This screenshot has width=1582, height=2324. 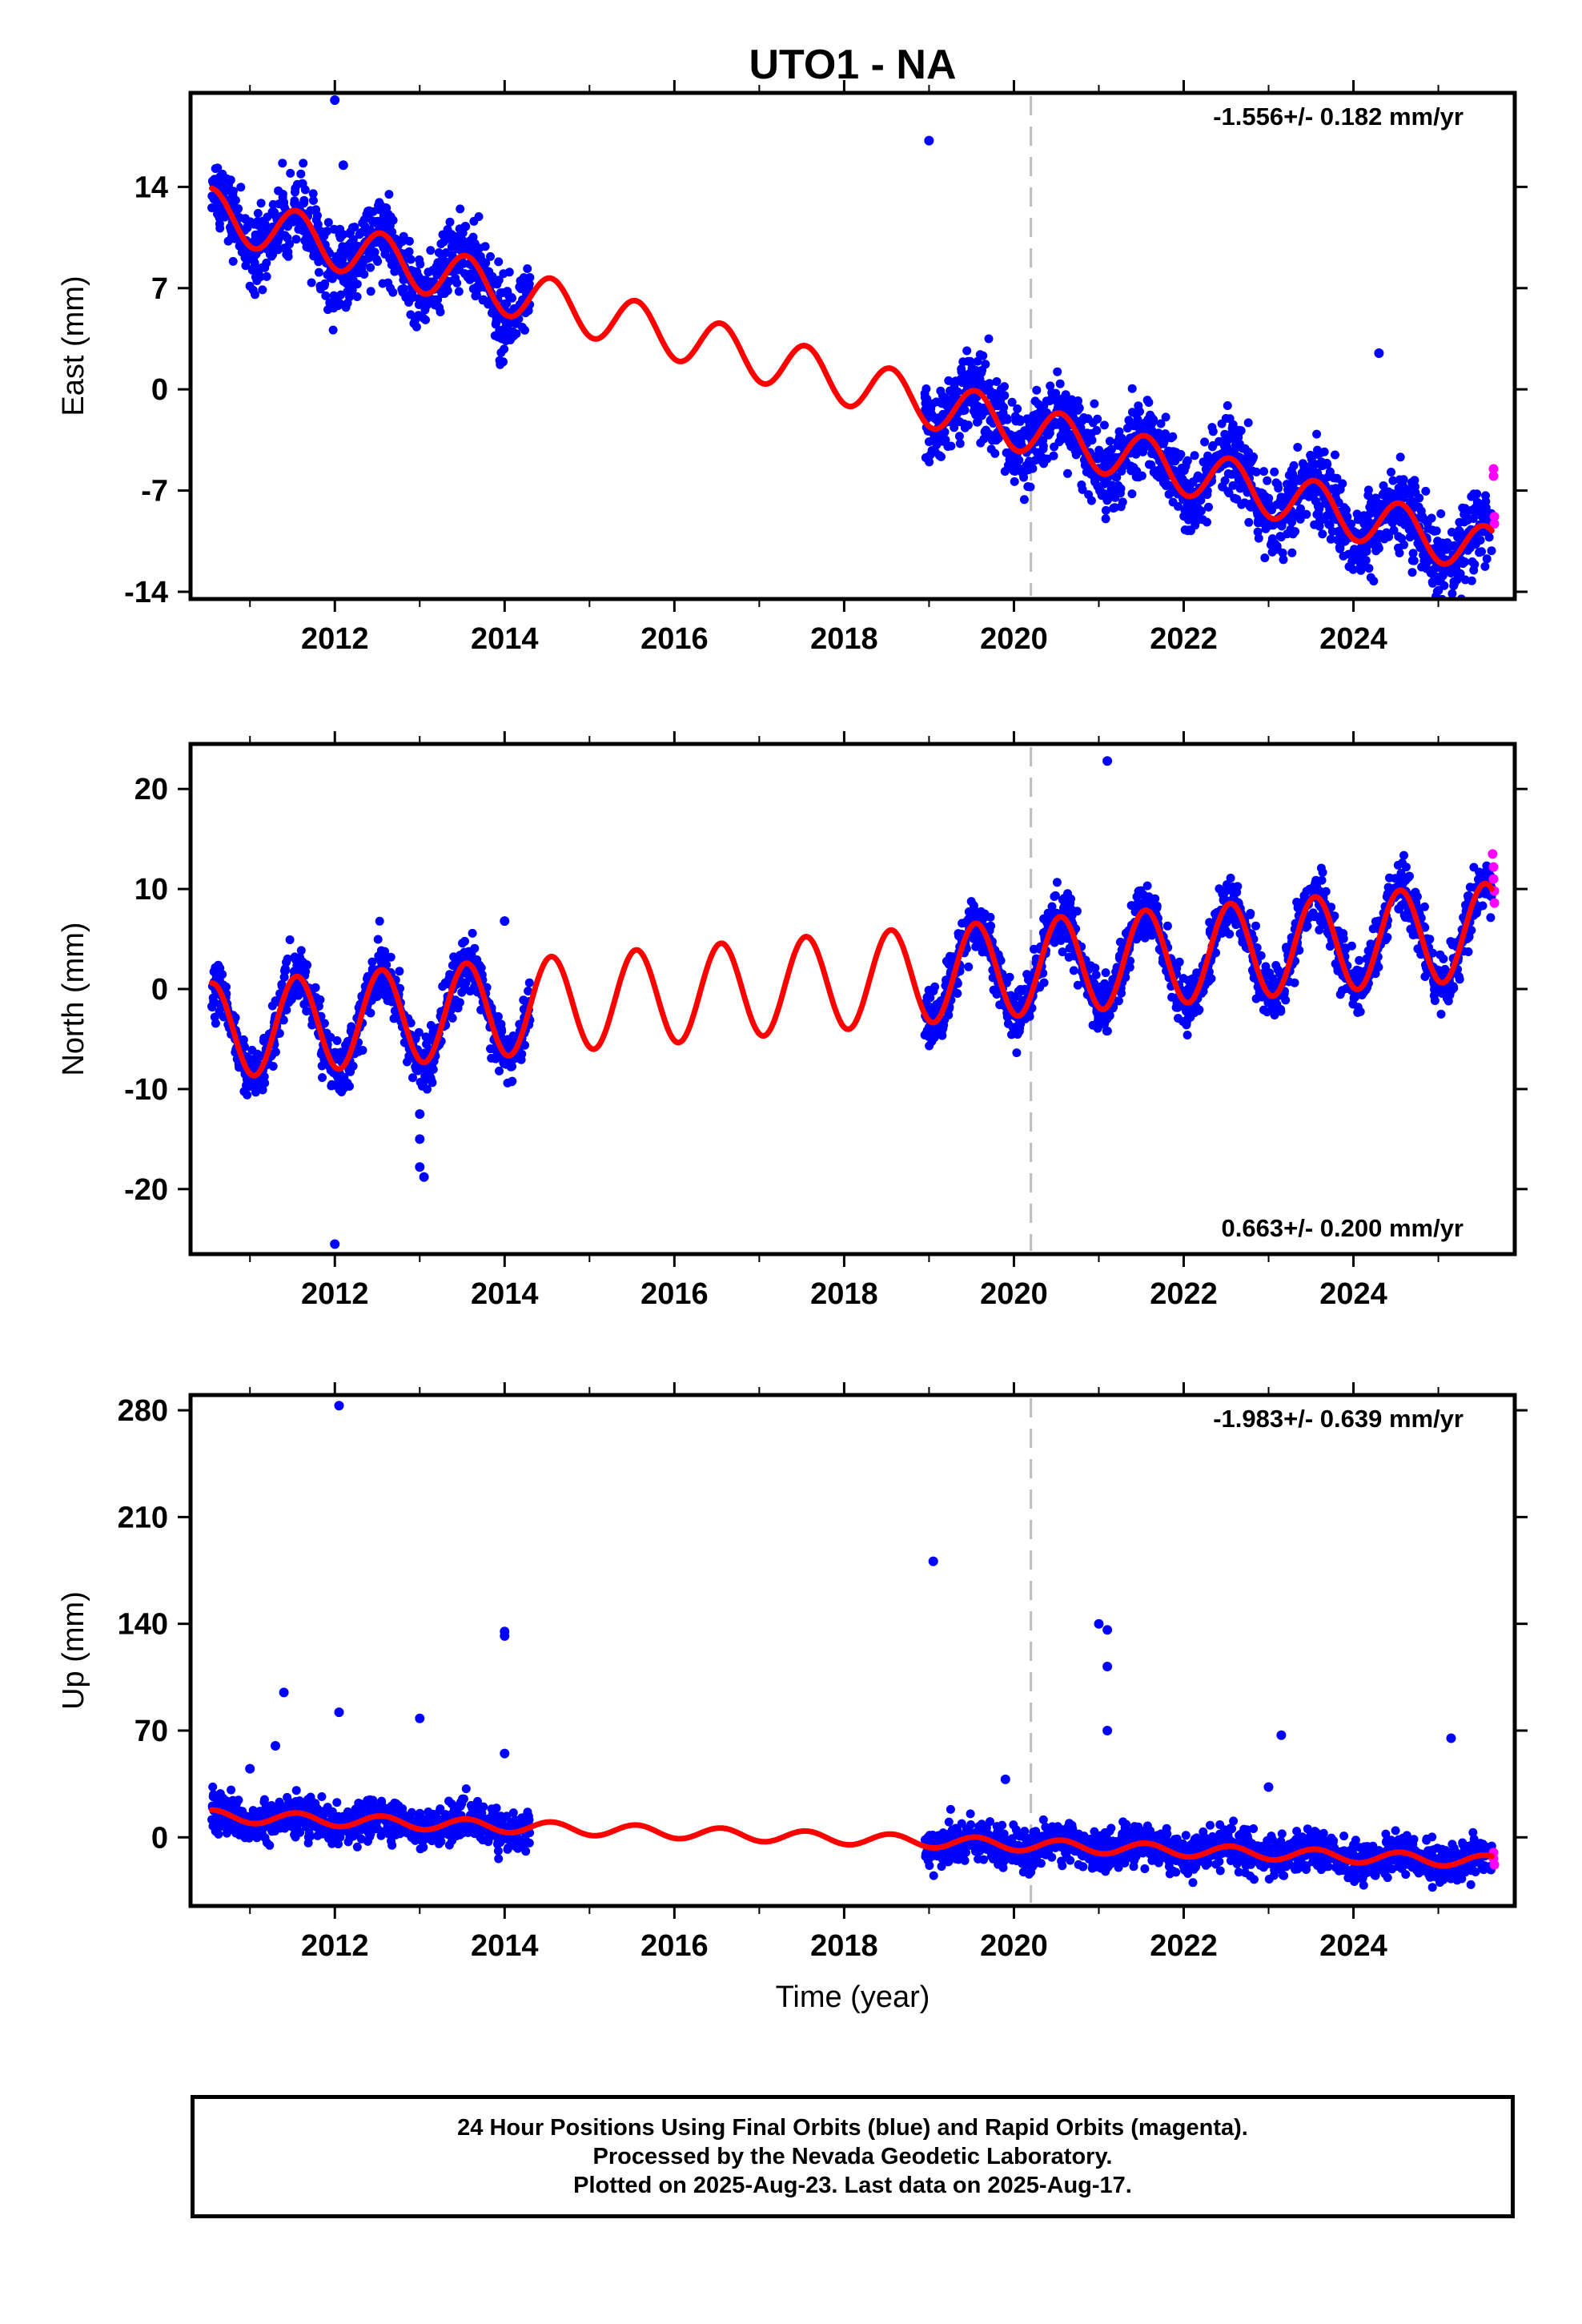 I want to click on x-tick-label: 2022, so click(x=1184, y=639).